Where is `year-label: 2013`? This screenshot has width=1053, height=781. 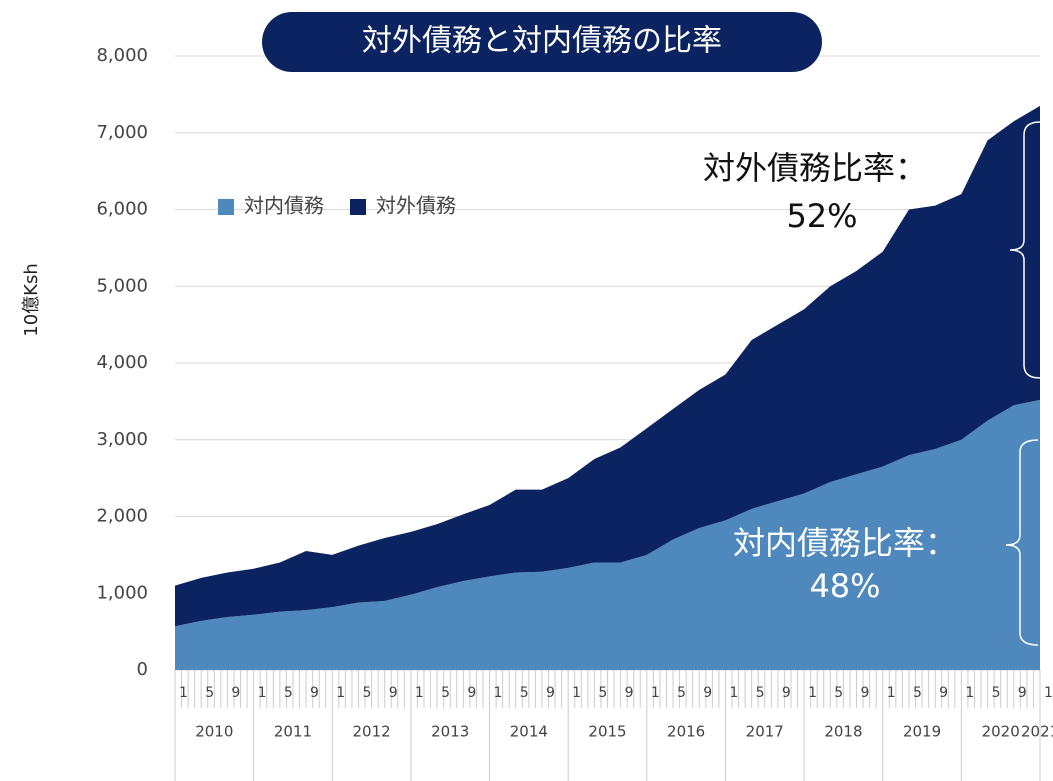
year-label: 2013 is located at coordinates (450, 732).